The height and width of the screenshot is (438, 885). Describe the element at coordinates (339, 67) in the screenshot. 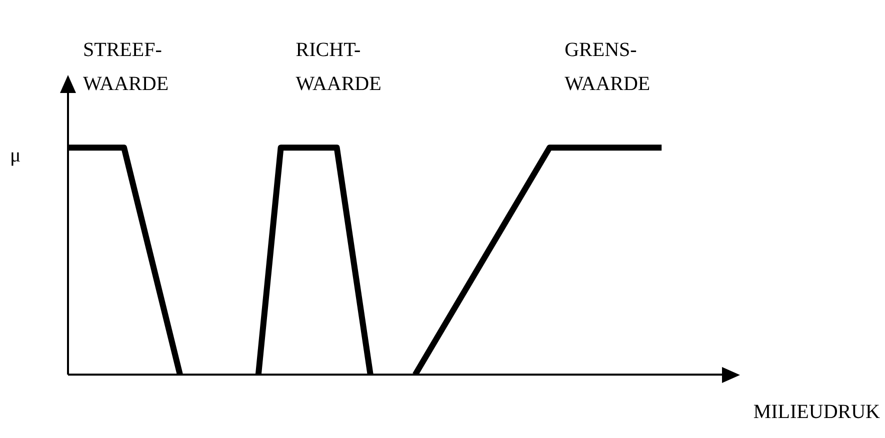

I see `text: RICHT-WAARDE` at that location.